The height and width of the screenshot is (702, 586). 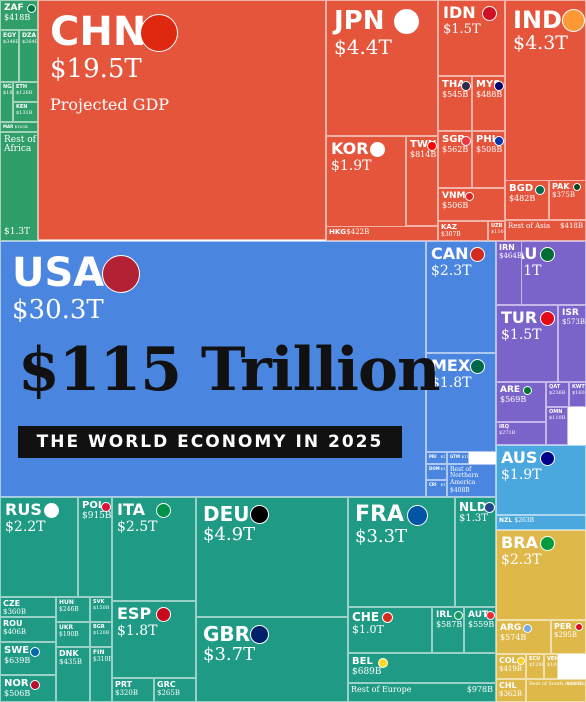 What do you see at coordinates (433, 484) in the screenshot?
I see `tile-label: CRI` at bounding box center [433, 484].